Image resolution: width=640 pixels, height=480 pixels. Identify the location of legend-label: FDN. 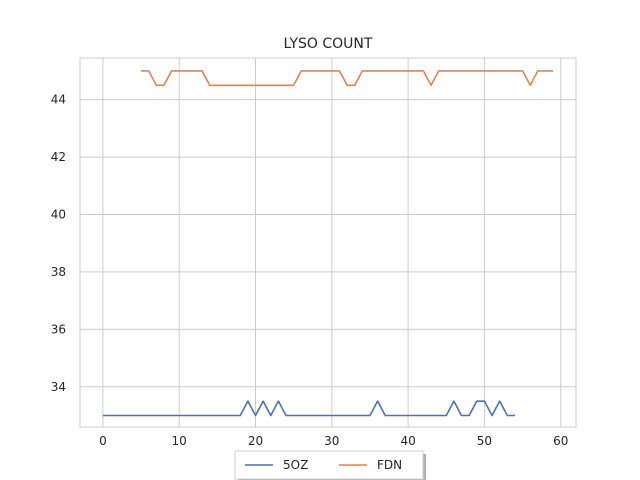
(389, 465).